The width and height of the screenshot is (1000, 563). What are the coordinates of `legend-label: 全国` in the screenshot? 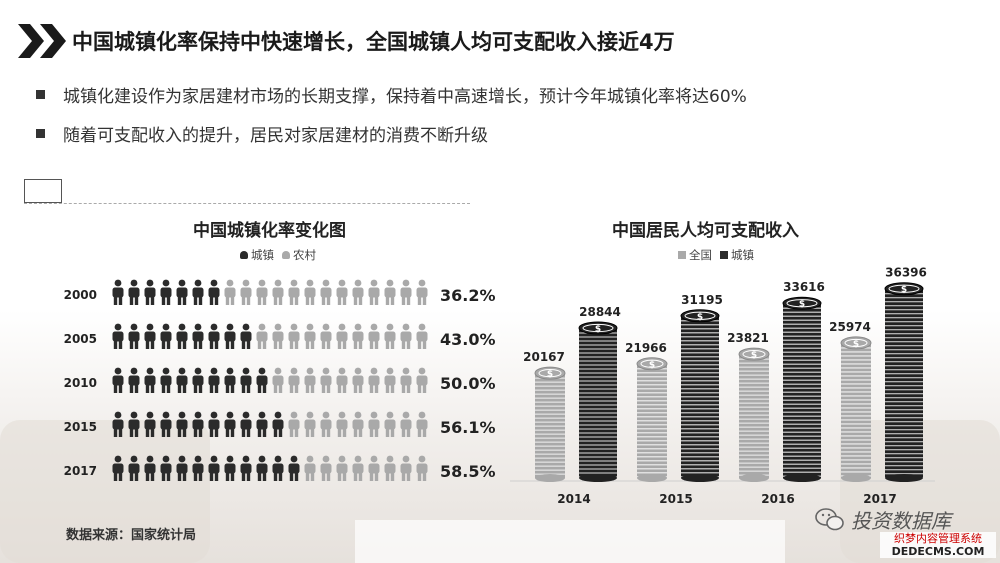 It's located at (700, 255).